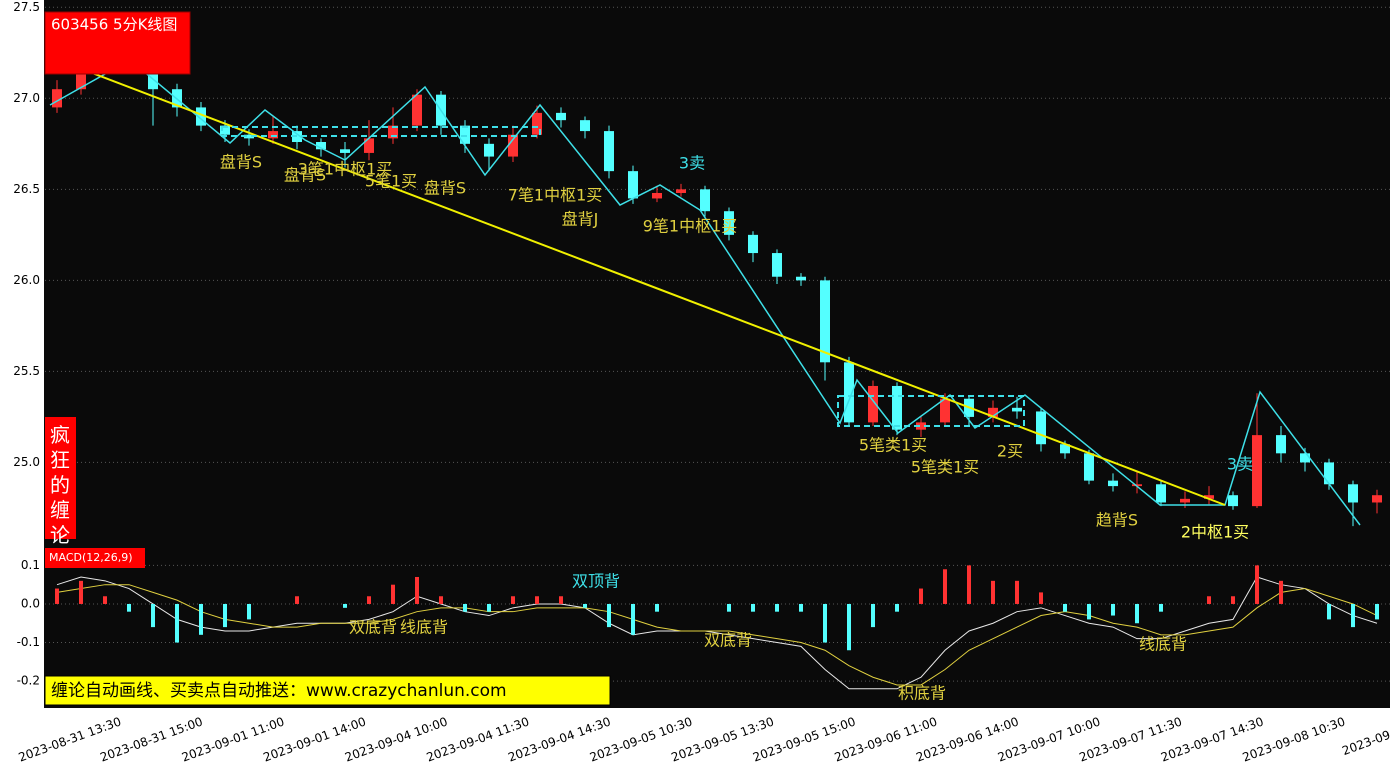 Image resolution: width=1390 pixels, height=775 pixels. I want to click on macd-line, so click(717, 633).